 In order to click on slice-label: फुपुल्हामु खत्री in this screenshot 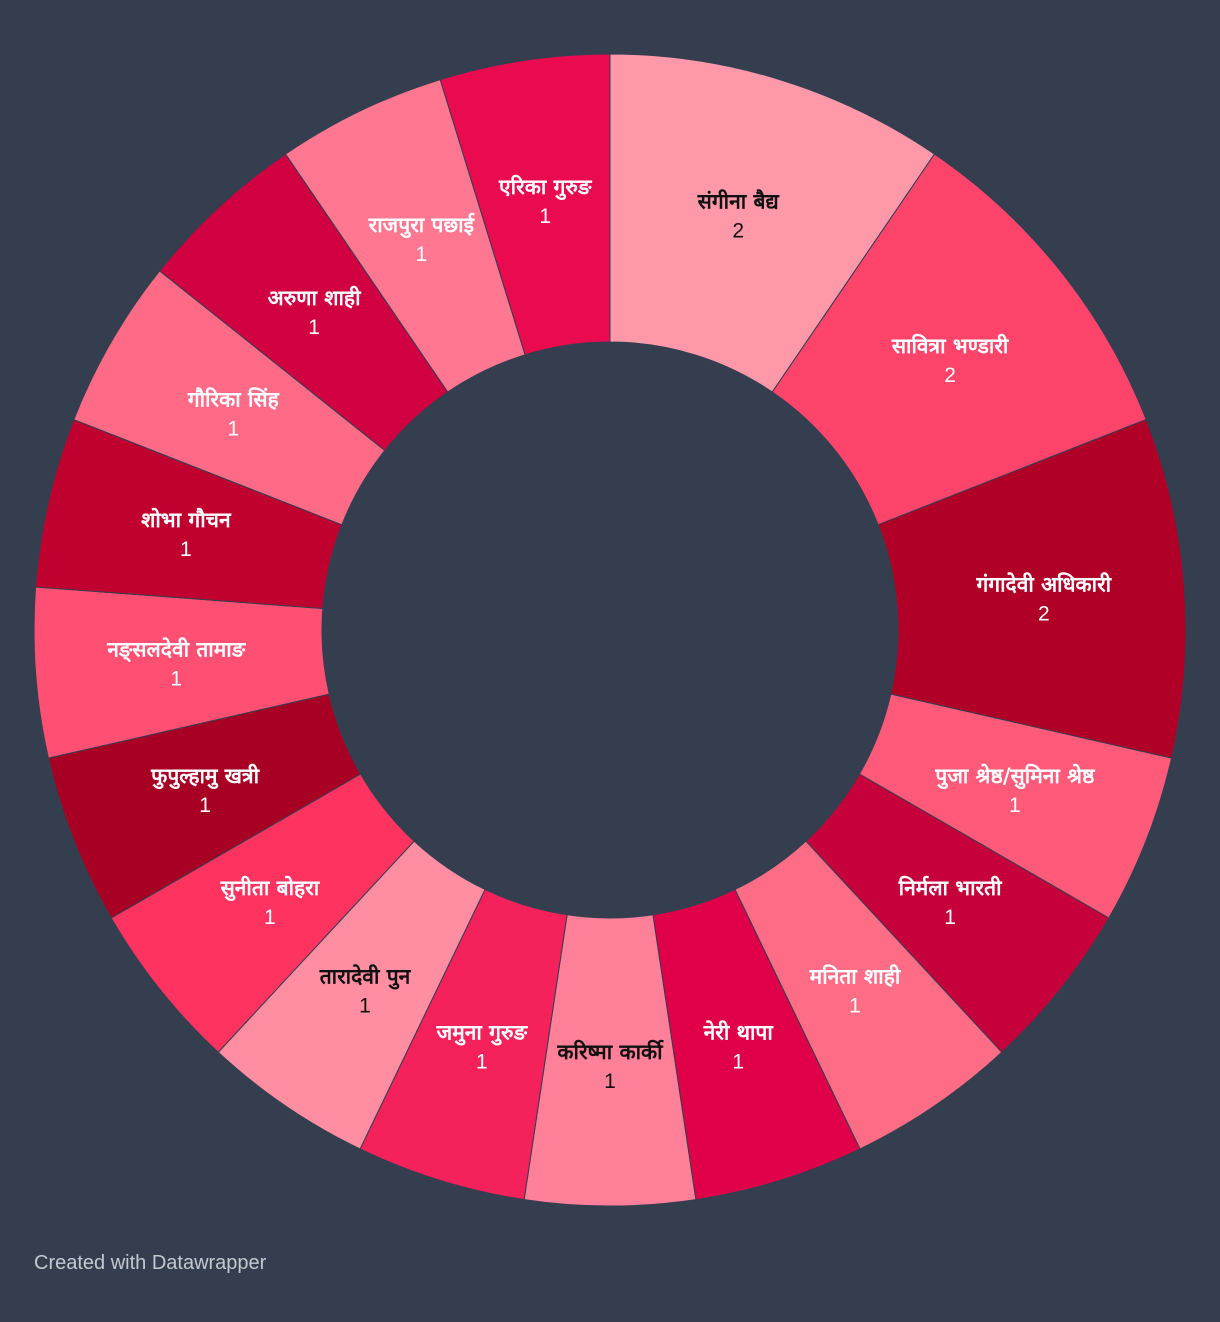, I will do `click(205, 776)`.